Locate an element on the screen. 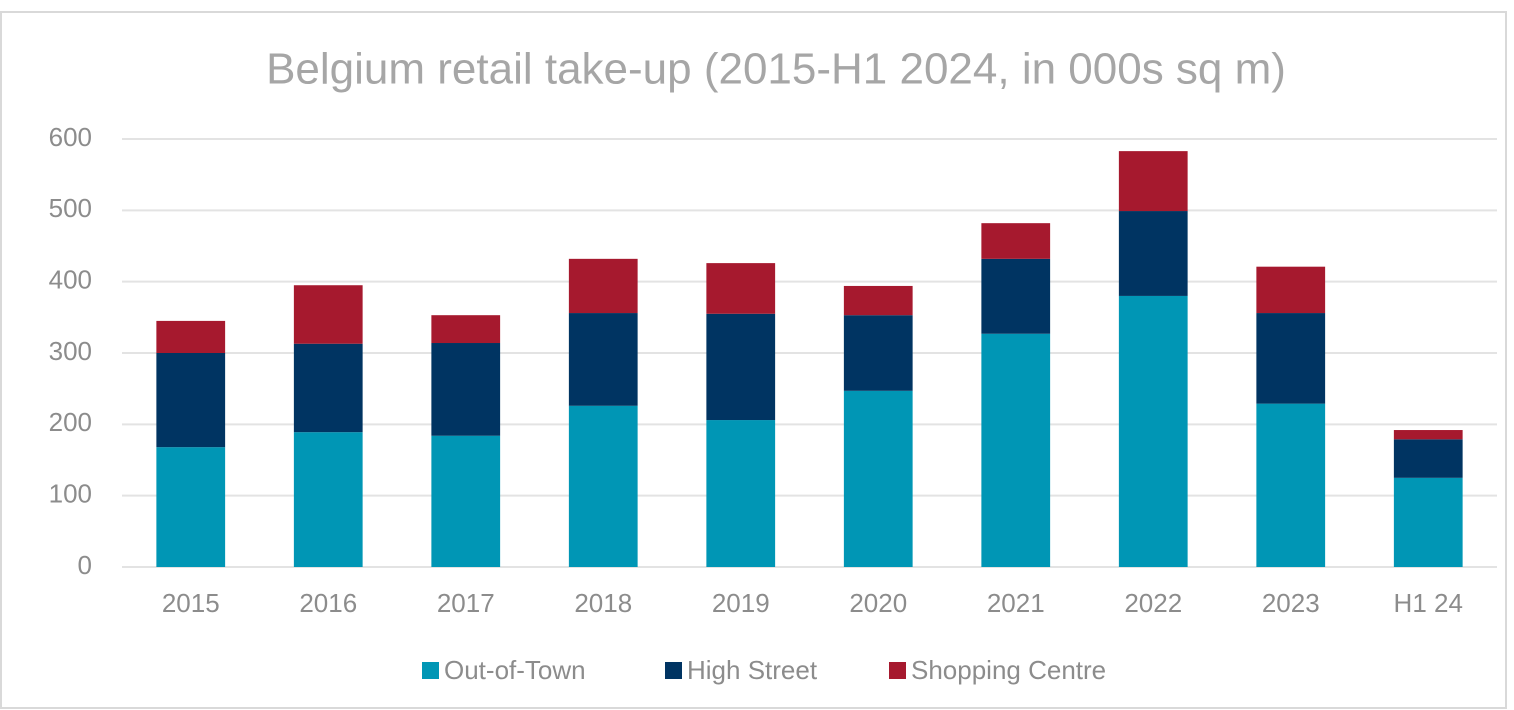 The width and height of the screenshot is (1514, 710). x-tick-label: H1 24 is located at coordinates (1428, 603).